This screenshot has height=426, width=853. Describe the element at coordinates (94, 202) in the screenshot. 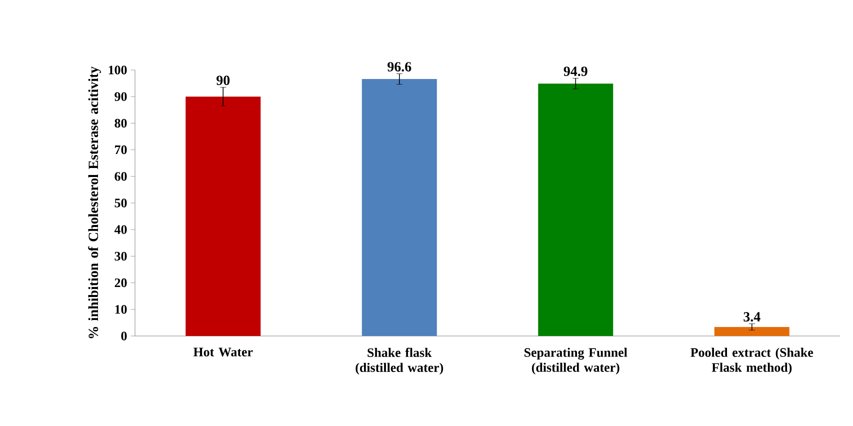

I see `y-axis-title: % inhibition of Cholesterol Esterase acitivity` at that location.